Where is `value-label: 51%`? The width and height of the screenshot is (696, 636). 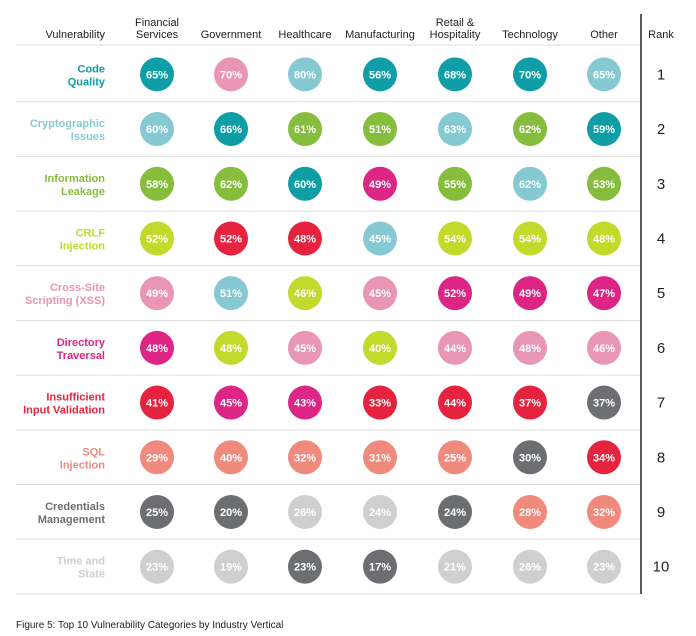
value-label: 51% is located at coordinates (231, 294).